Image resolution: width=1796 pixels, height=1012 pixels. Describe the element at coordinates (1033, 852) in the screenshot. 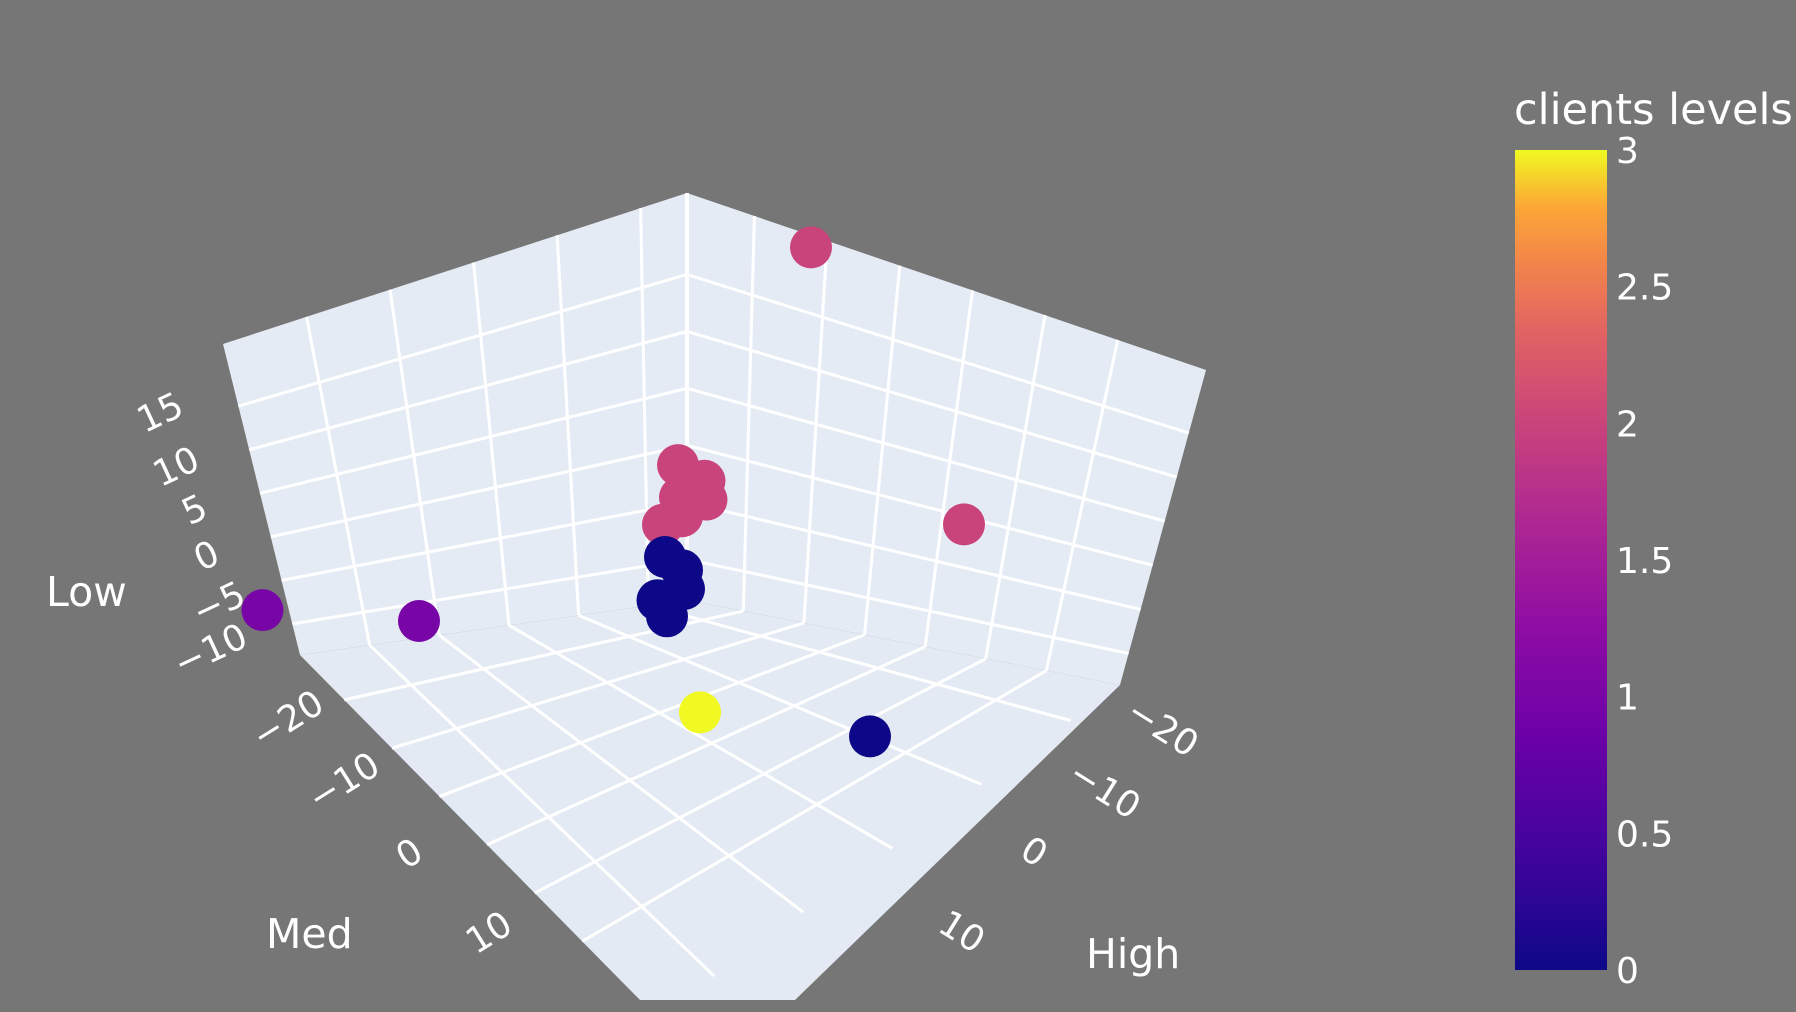

I see `y-tick-label: 0` at that location.